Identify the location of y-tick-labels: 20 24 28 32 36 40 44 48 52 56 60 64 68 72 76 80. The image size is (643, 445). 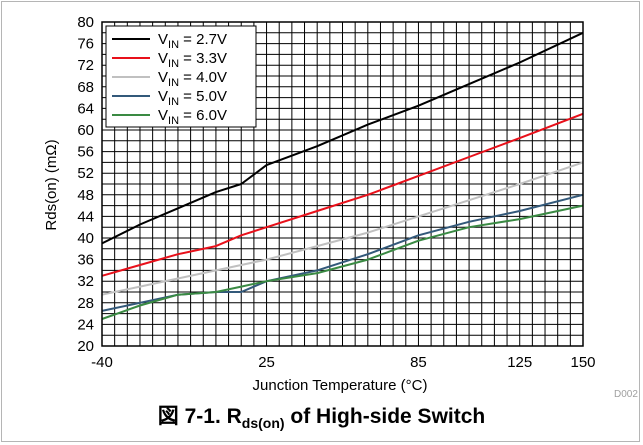
(85, 184).